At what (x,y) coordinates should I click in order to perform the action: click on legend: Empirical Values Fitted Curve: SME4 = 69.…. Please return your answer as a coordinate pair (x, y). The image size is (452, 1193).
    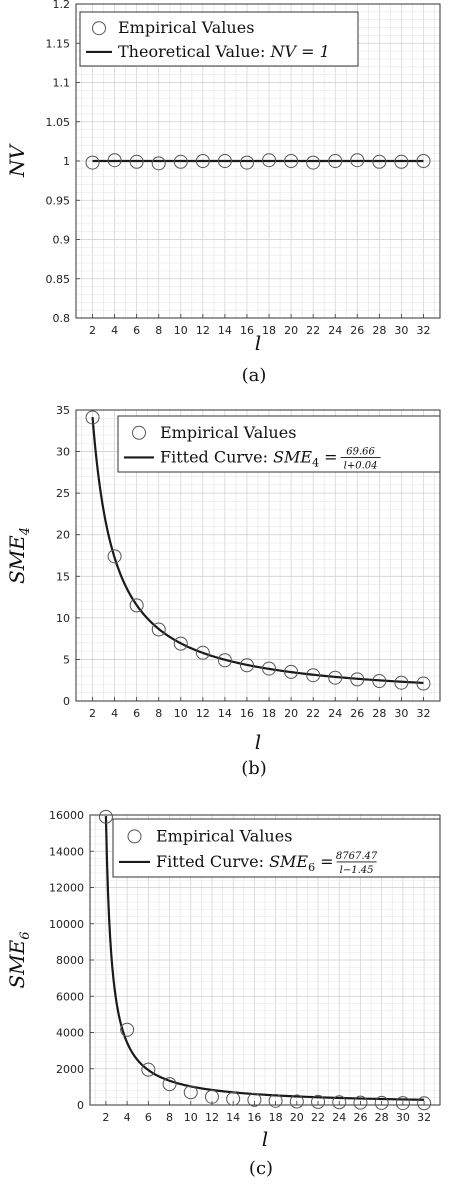
    Looking at the image, I should click on (279, 444).